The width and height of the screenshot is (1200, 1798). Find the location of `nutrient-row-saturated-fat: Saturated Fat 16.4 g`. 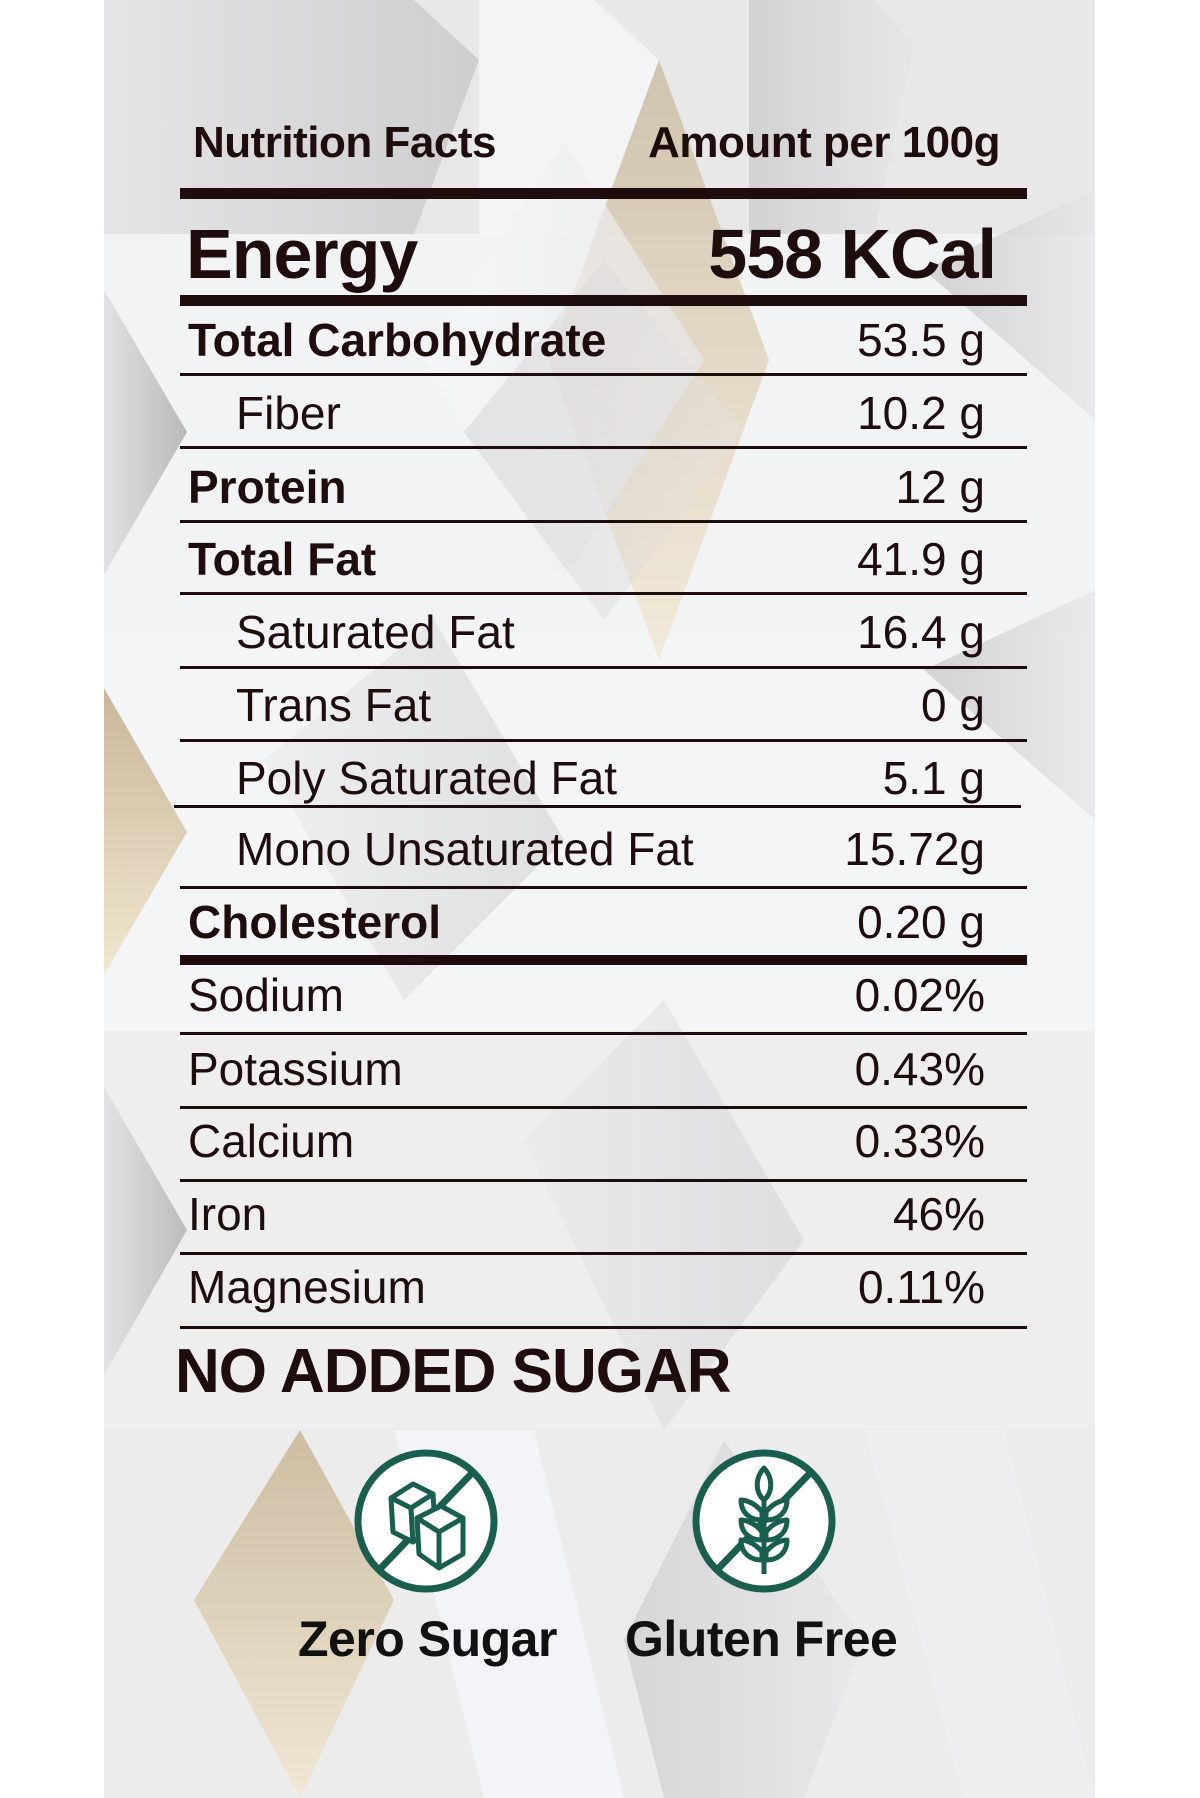

nutrient-row-saturated-fat: Saturated Fat 16.4 g is located at coordinates (603, 630).